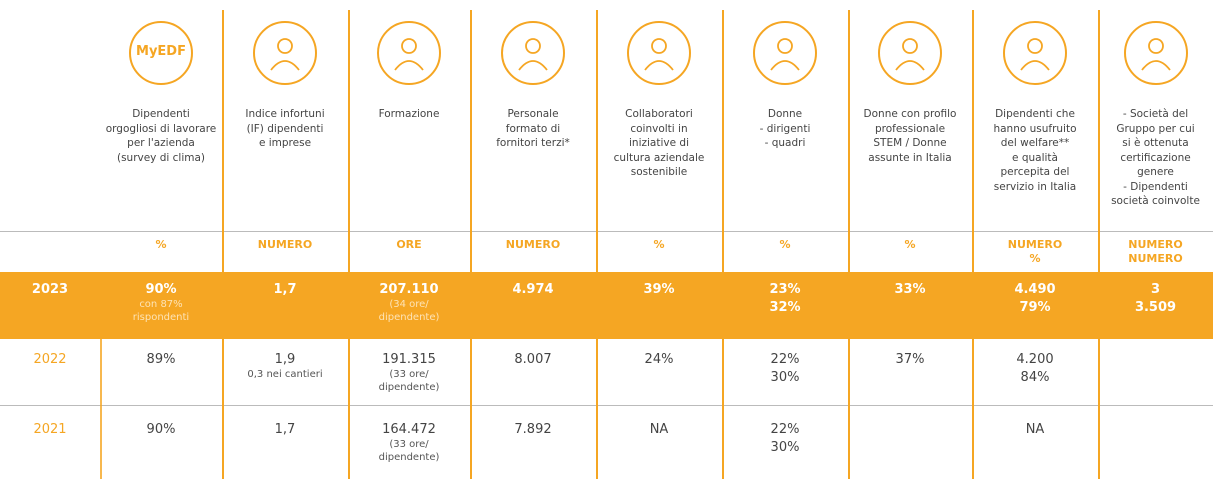 The image size is (1213, 479). What do you see at coordinates (1155, 186) in the screenshot?
I see `column-label: - Dipendenti` at bounding box center [1155, 186].